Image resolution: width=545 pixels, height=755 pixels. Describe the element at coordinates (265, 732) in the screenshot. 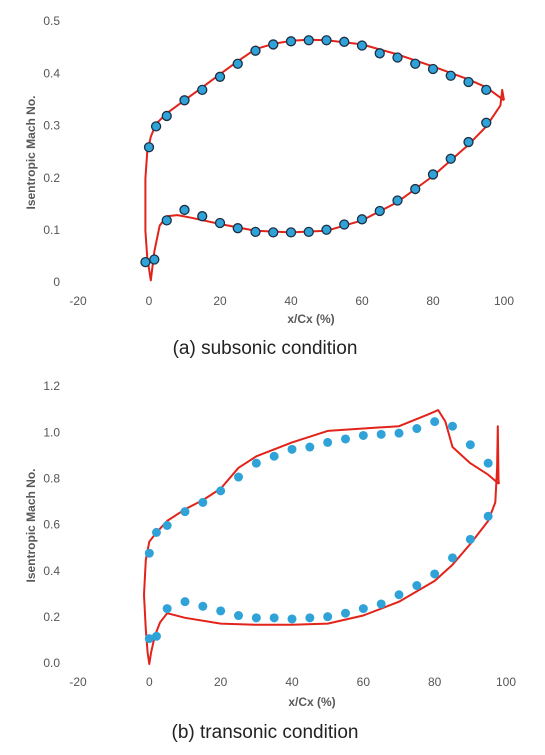

I see `caption: (b) transonic condition` at that location.